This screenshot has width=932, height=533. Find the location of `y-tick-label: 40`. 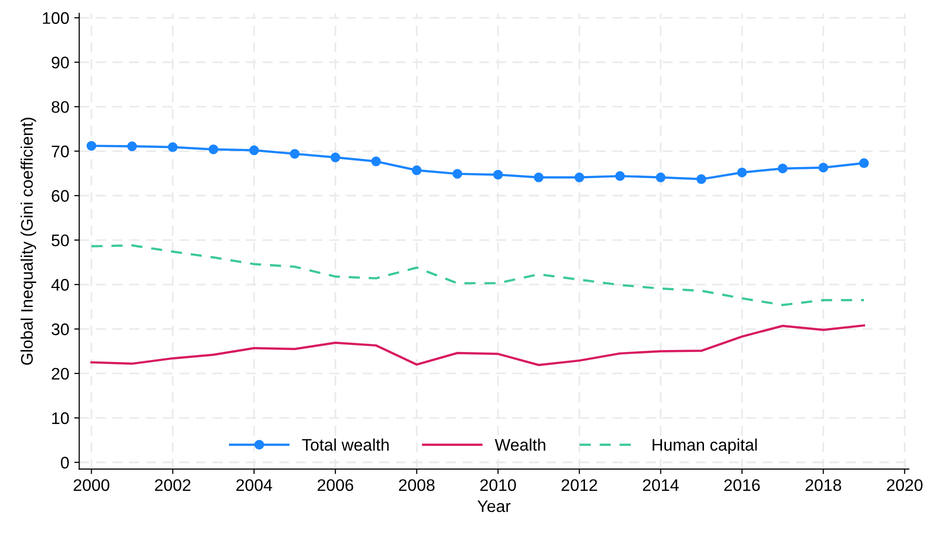

y-tick-label: 40 is located at coordinates (60, 284).